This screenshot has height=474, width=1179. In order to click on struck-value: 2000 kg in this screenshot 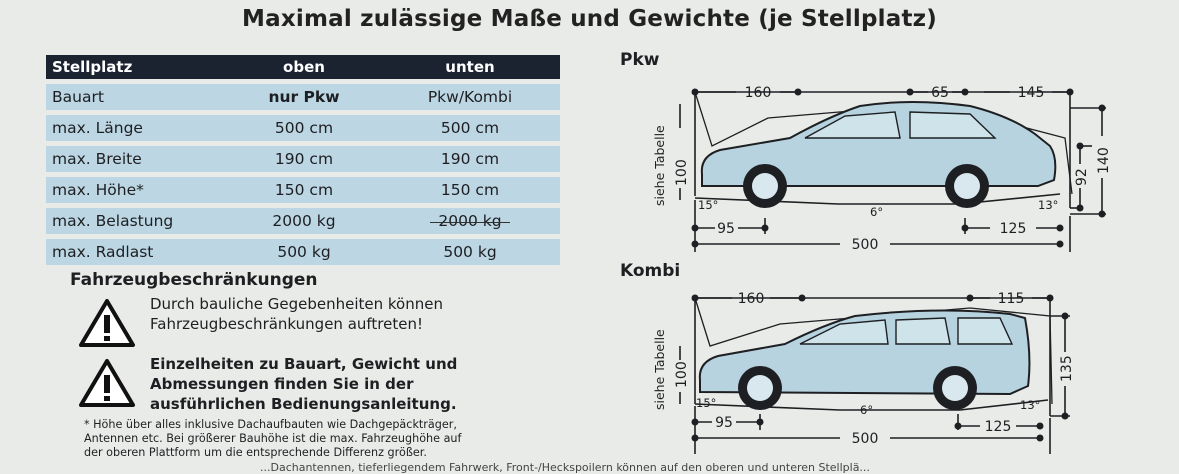, I will do `click(470, 221)`.